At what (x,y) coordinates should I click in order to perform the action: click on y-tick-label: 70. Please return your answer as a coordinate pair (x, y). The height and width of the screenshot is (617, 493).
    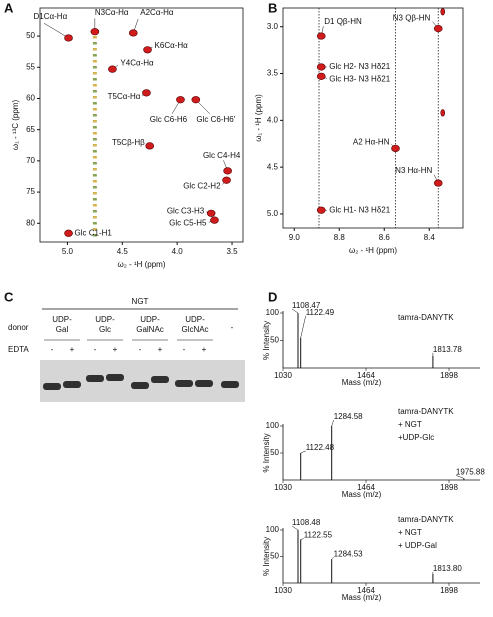
    Looking at the image, I should click on (30, 160).